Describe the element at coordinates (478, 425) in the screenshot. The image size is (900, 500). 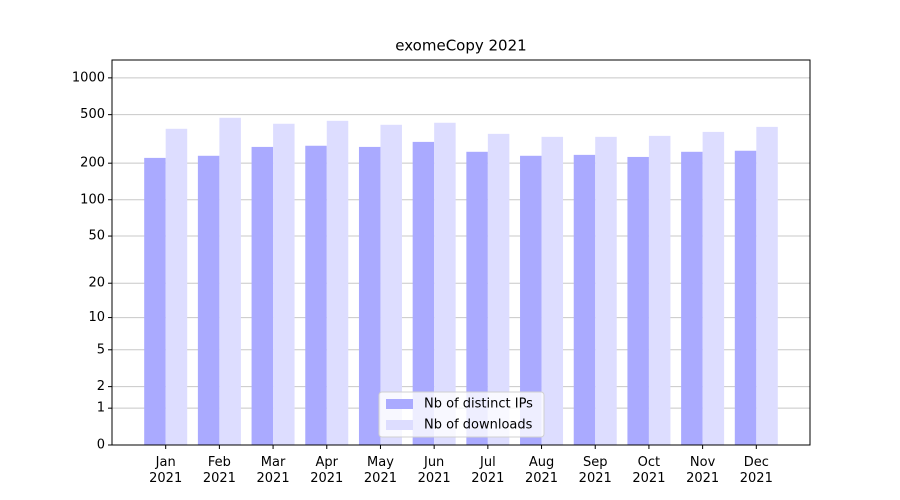
I see `legend-label: Nb of downloads` at that location.